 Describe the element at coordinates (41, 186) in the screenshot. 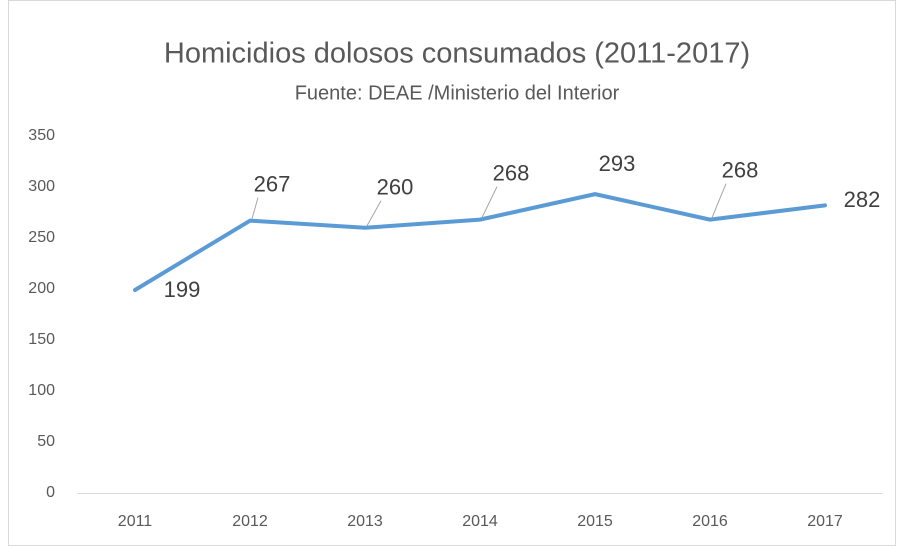

I see `y-tick-label: 300` at that location.